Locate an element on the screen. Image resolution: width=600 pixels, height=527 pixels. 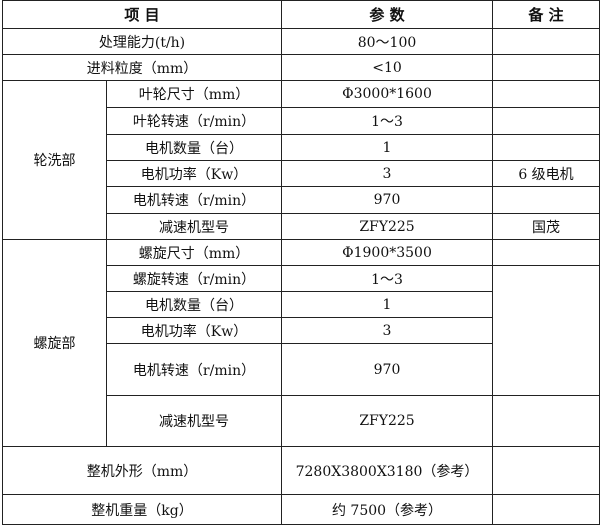
table-row: 减速机型号 ZFY225 国茂 is located at coordinates (301, 226).